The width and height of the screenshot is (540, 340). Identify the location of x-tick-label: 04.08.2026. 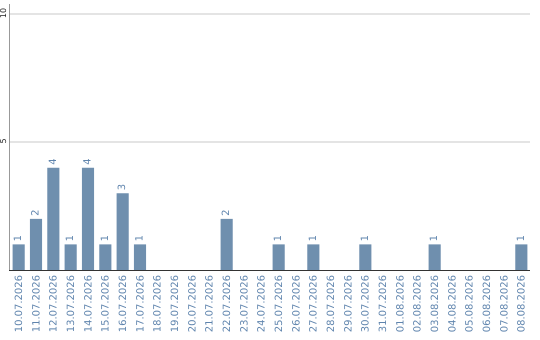
(452, 303).